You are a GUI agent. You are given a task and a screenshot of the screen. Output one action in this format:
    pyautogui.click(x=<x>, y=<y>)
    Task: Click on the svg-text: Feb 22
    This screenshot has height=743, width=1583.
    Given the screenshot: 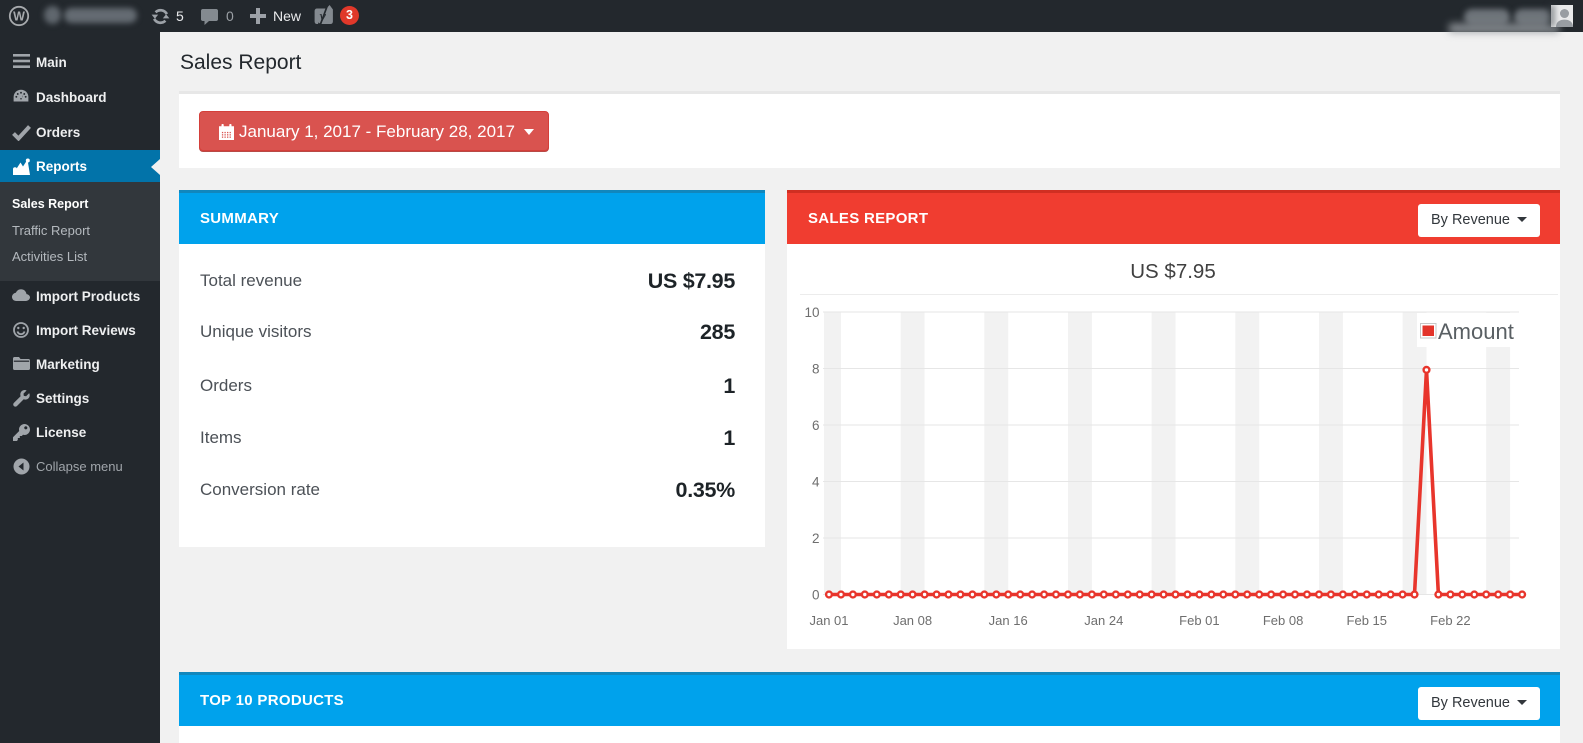 What is the action you would take?
    pyautogui.click(x=1450, y=620)
    